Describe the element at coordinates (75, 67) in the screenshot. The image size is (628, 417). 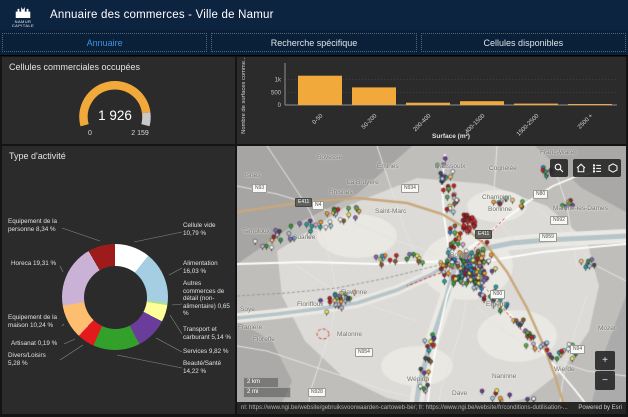
I see `gauge-panel-title: Cellules commerciales occupées` at that location.